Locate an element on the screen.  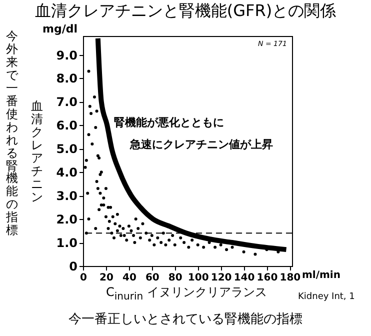
y-tick-label: 4.0 is located at coordinates (67, 173).